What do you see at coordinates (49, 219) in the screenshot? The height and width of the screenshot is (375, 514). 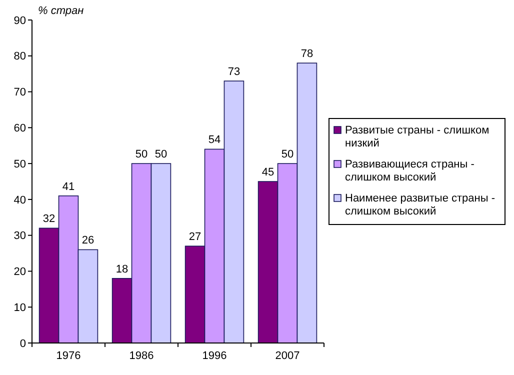 I see `data-label: 32` at bounding box center [49, 219].